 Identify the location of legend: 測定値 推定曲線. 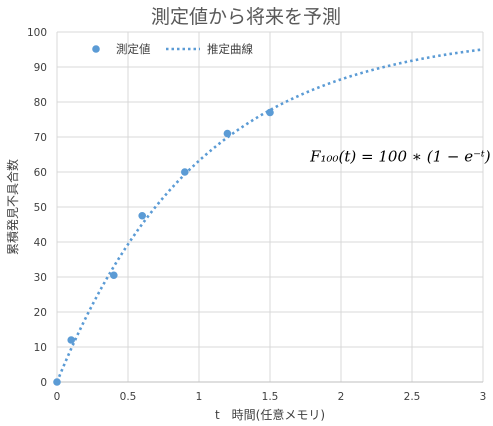
(172, 49).